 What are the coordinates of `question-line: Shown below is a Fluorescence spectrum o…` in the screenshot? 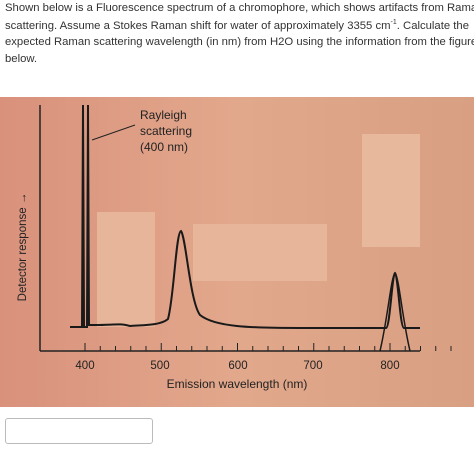 It's located at (239, 8).